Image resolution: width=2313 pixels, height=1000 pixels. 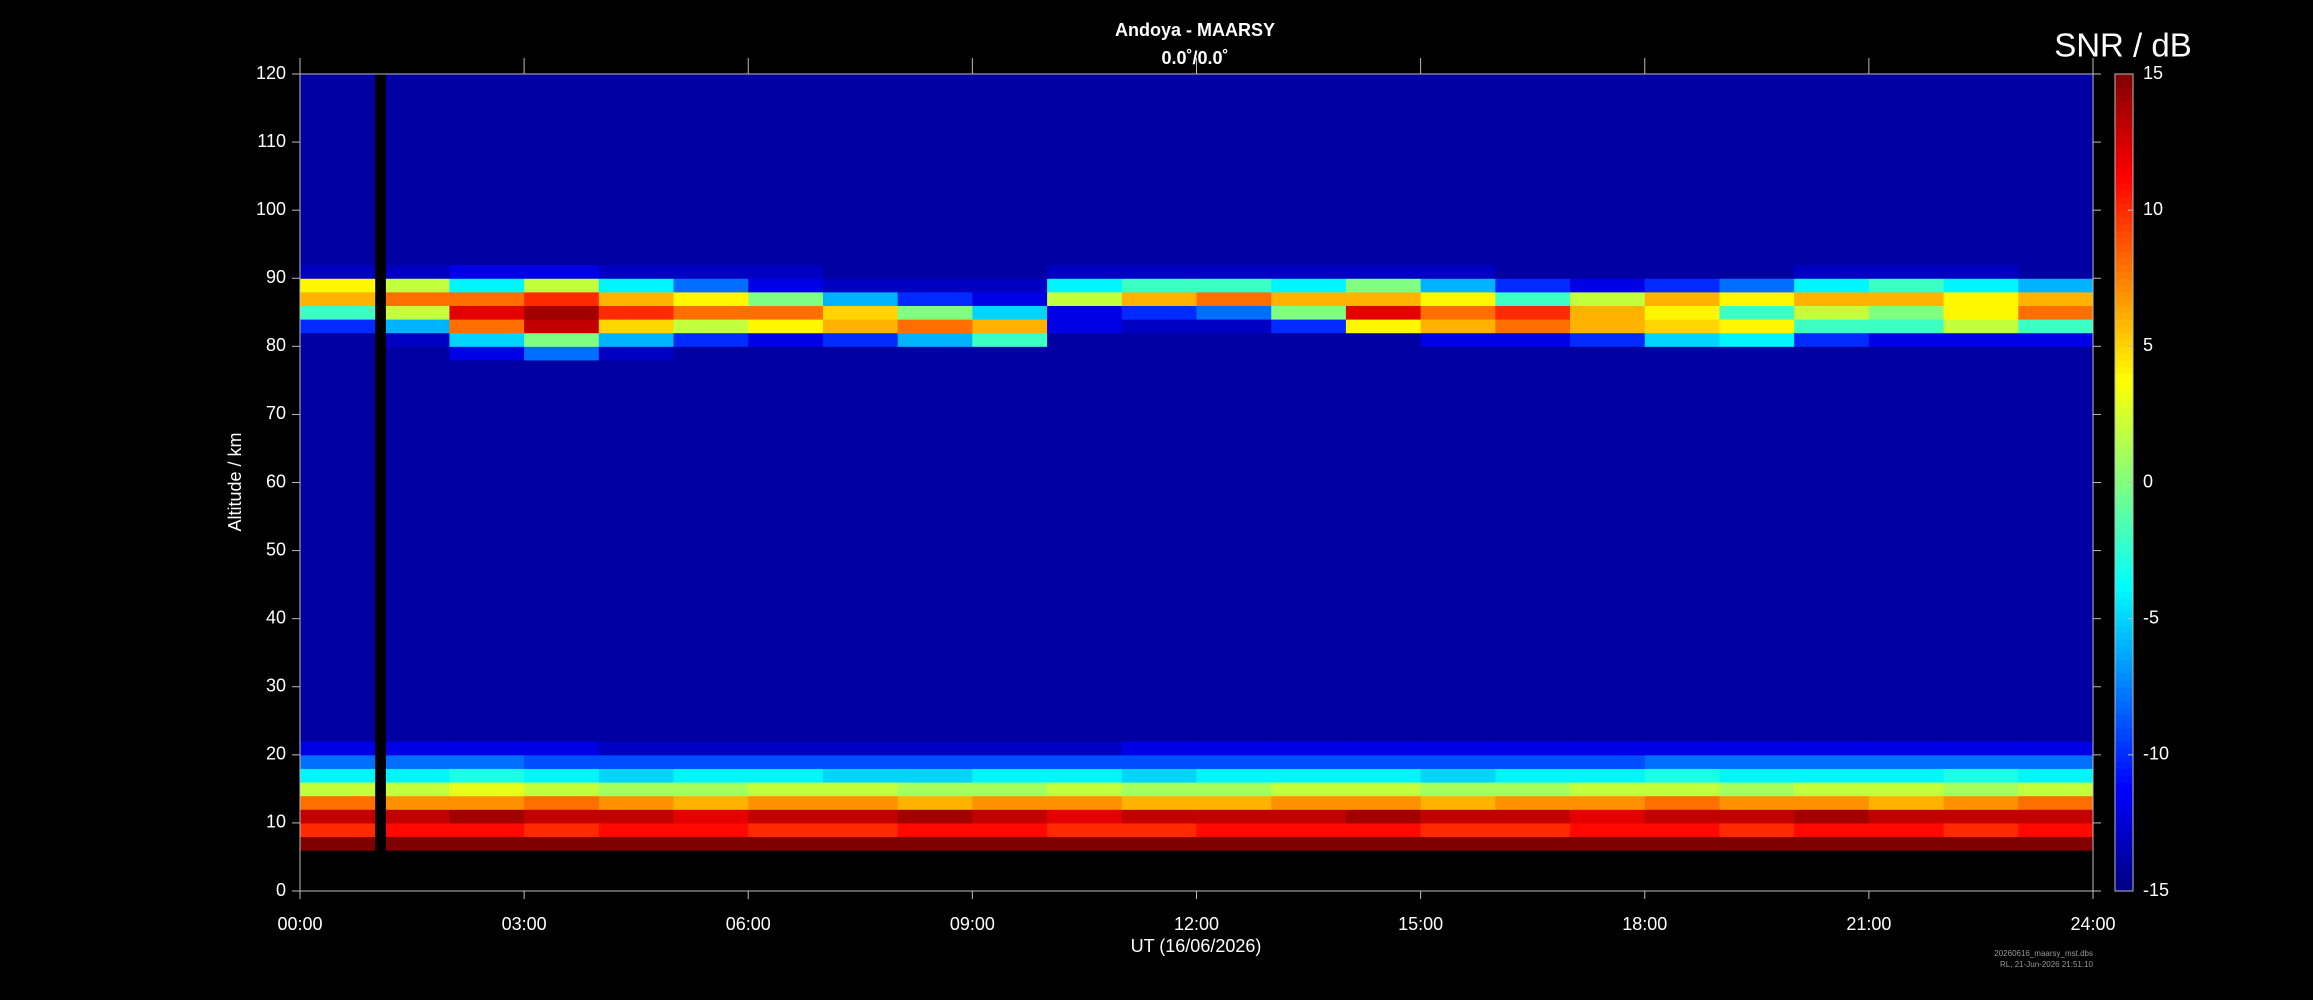 I want to click on colorbar-tick-label: 0, so click(x=2148, y=481).